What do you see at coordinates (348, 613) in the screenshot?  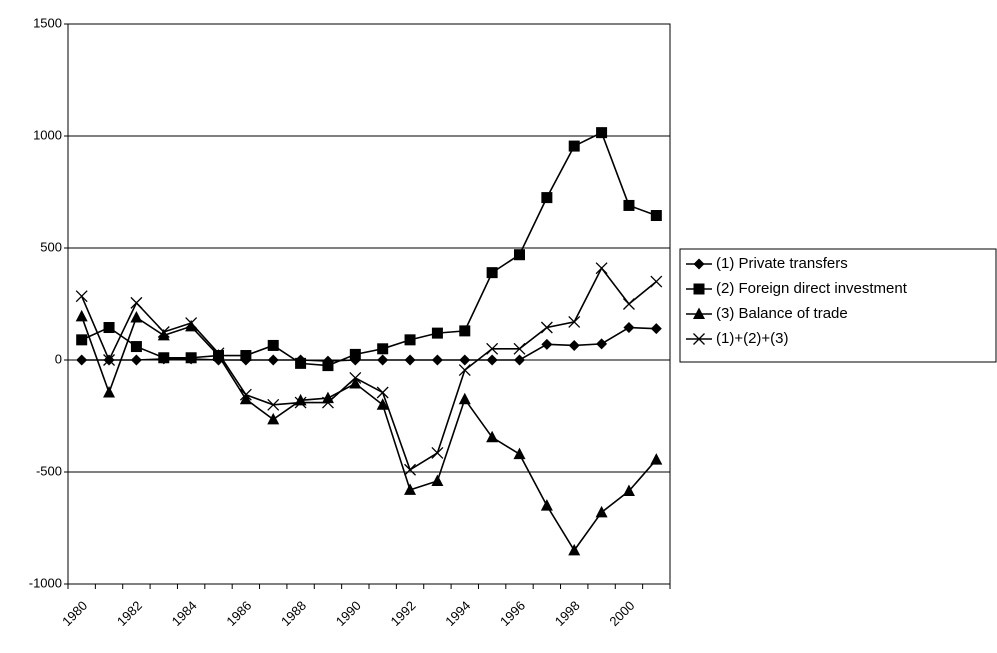 I see `x-tick-label: 1990` at bounding box center [348, 613].